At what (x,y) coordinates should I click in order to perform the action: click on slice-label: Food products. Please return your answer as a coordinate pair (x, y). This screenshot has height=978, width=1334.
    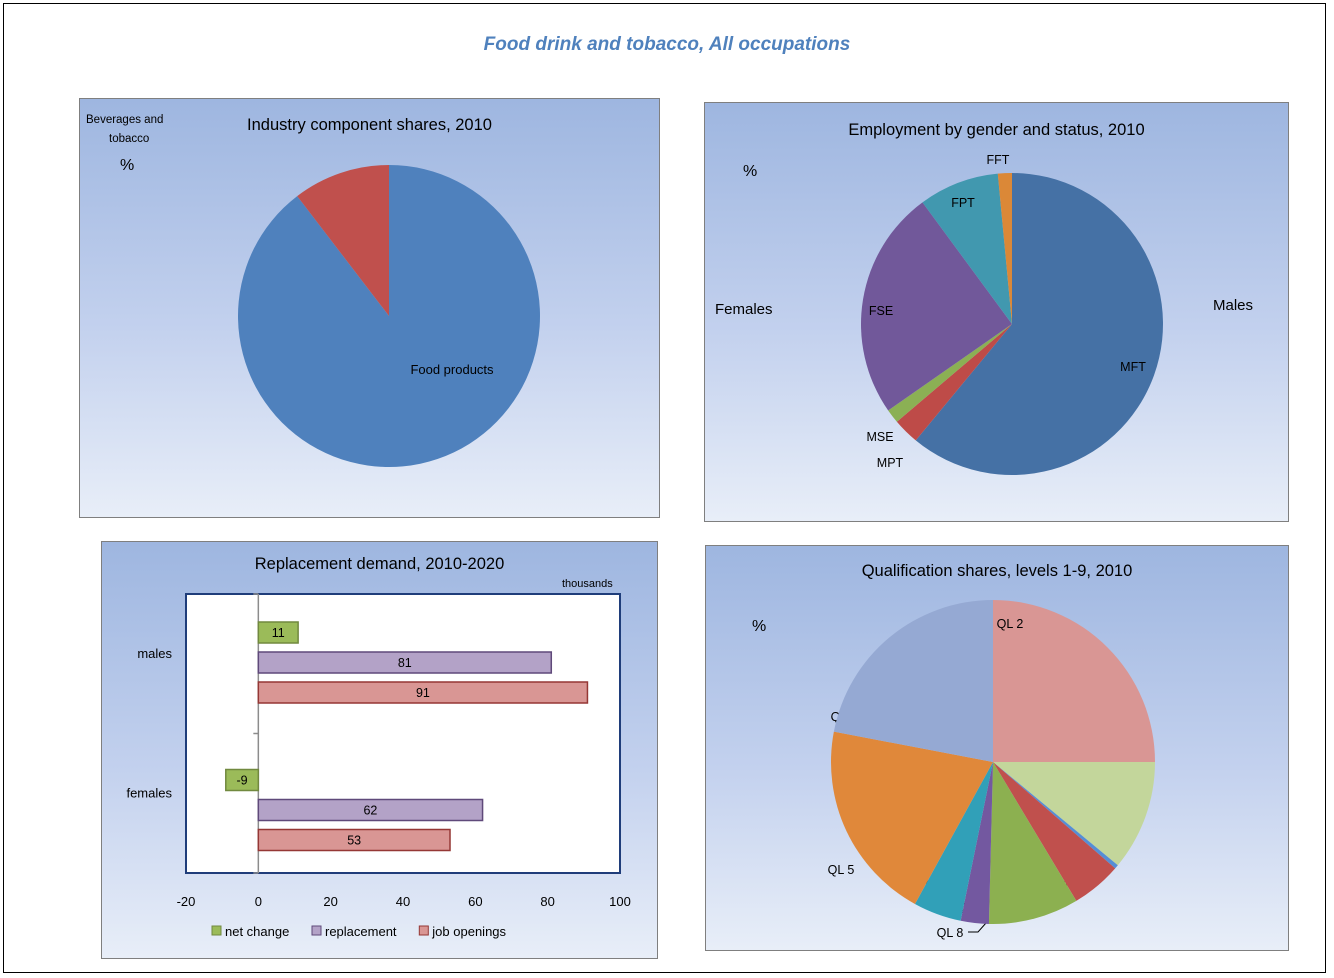
    Looking at the image, I should click on (452, 369).